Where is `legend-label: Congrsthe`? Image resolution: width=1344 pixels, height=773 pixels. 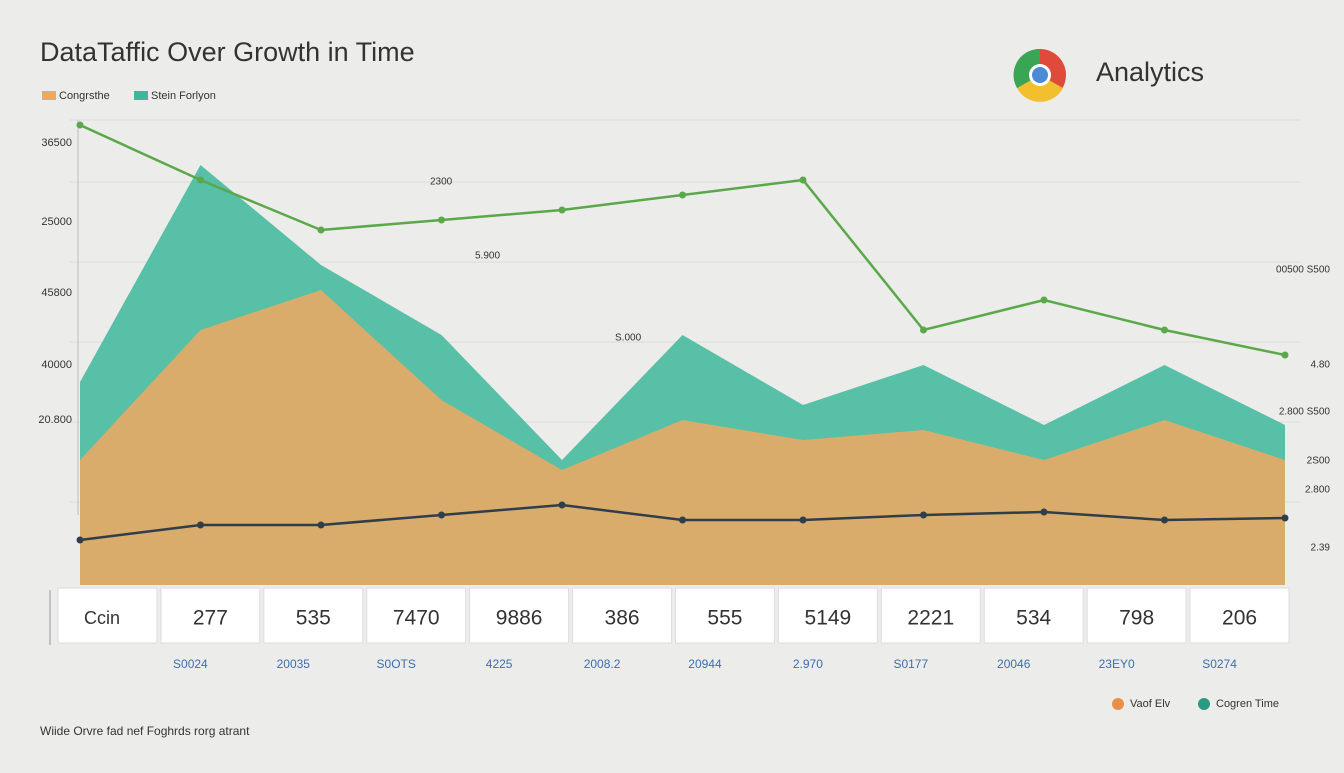 legend-label: Congrsthe is located at coordinates (84, 96).